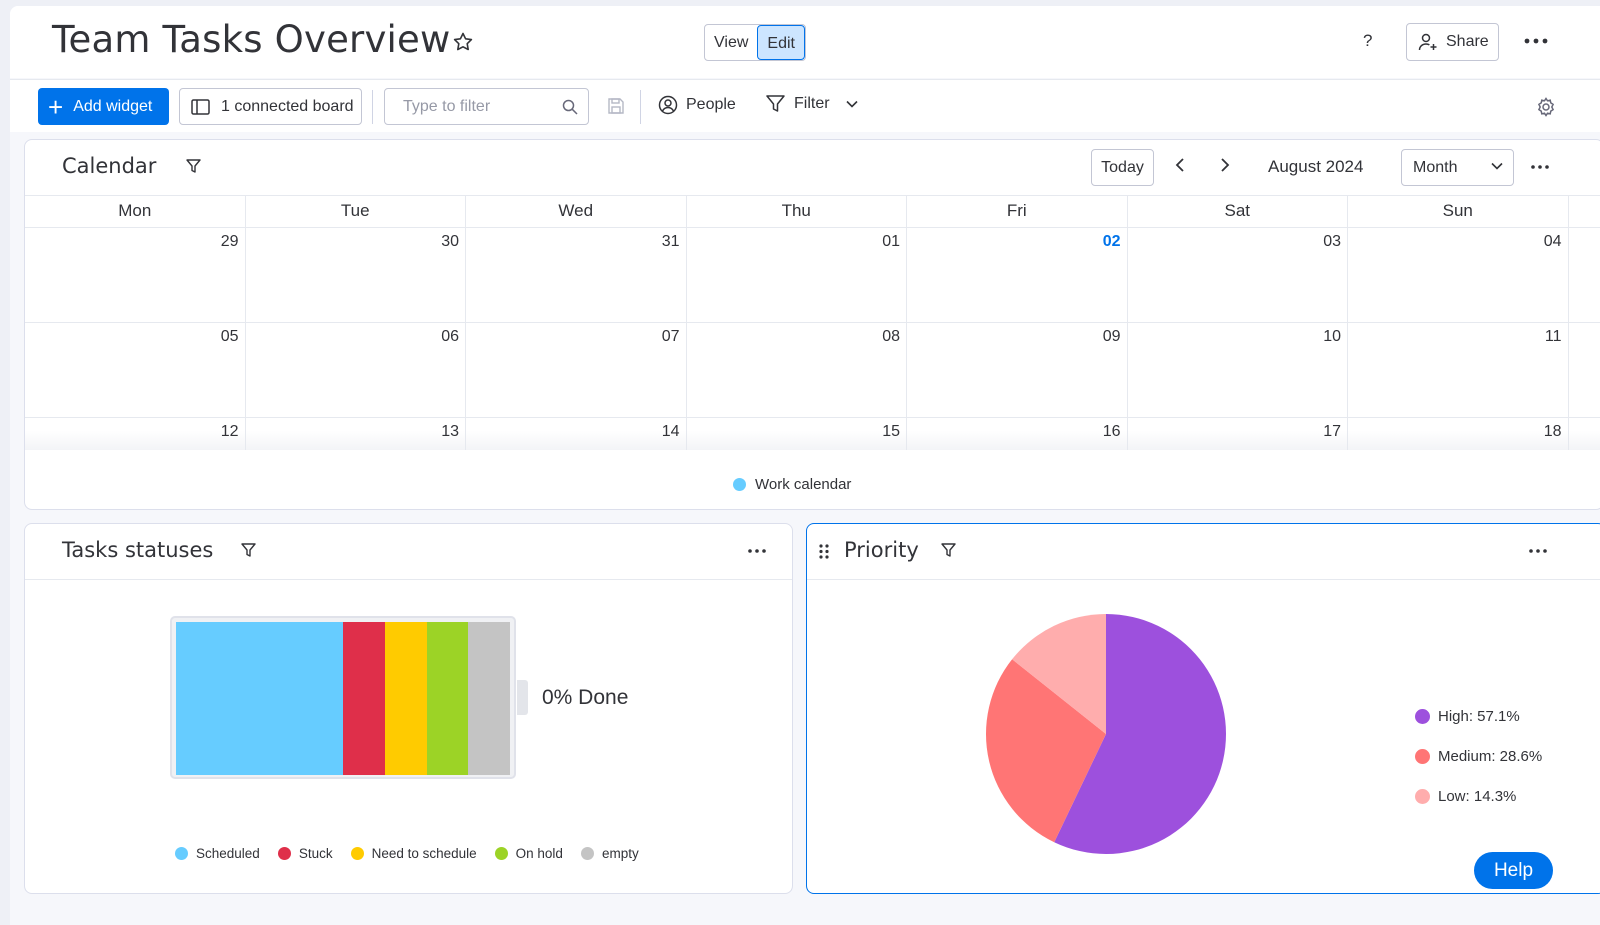  I want to click on dashboard-toolbar: + Add widget 1 connected board People, so click(805, 105).